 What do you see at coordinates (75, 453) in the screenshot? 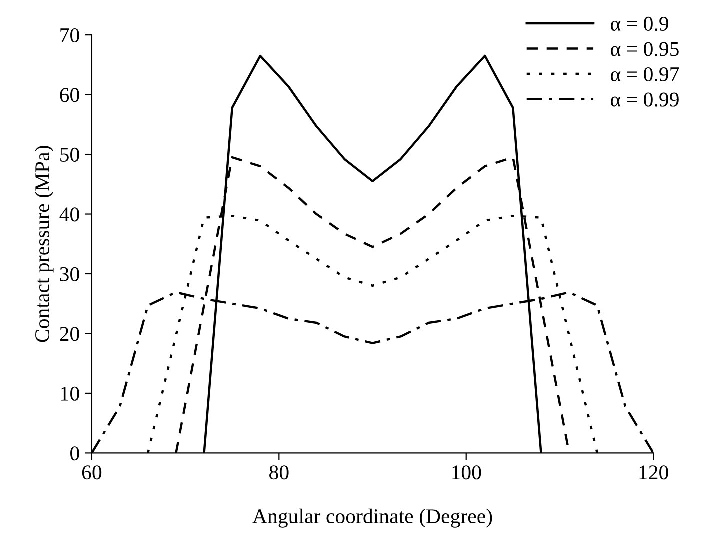
I see `y-tick-label: 0` at bounding box center [75, 453].